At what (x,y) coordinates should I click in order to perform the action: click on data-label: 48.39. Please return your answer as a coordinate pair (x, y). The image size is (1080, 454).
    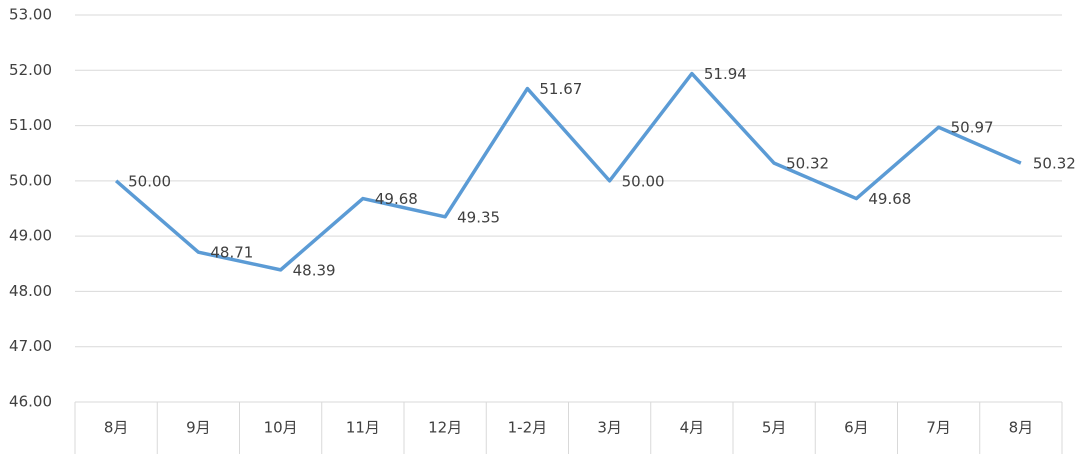
    Looking at the image, I should click on (314, 270).